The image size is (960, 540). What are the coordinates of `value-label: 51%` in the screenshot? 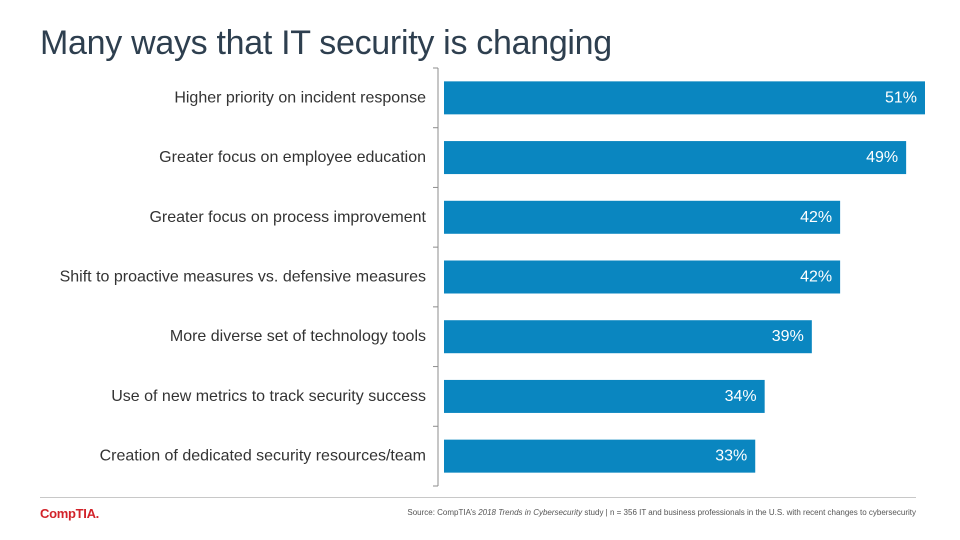 It's located at (901, 97).